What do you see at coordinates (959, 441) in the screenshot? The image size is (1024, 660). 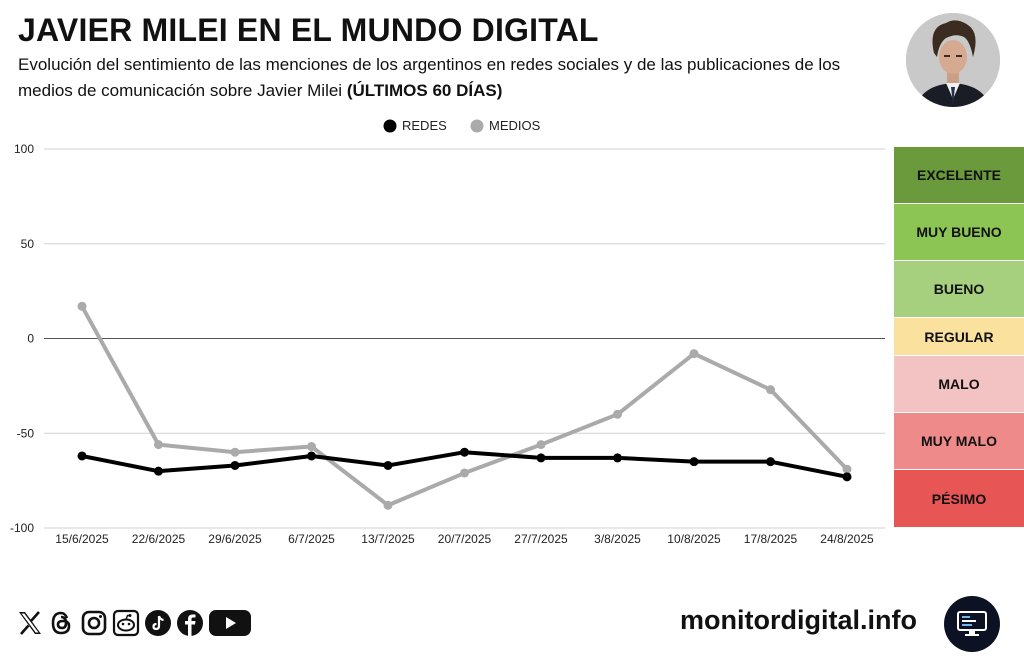 I see `scale-band-muy-malo: MUY MALO` at bounding box center [959, 441].